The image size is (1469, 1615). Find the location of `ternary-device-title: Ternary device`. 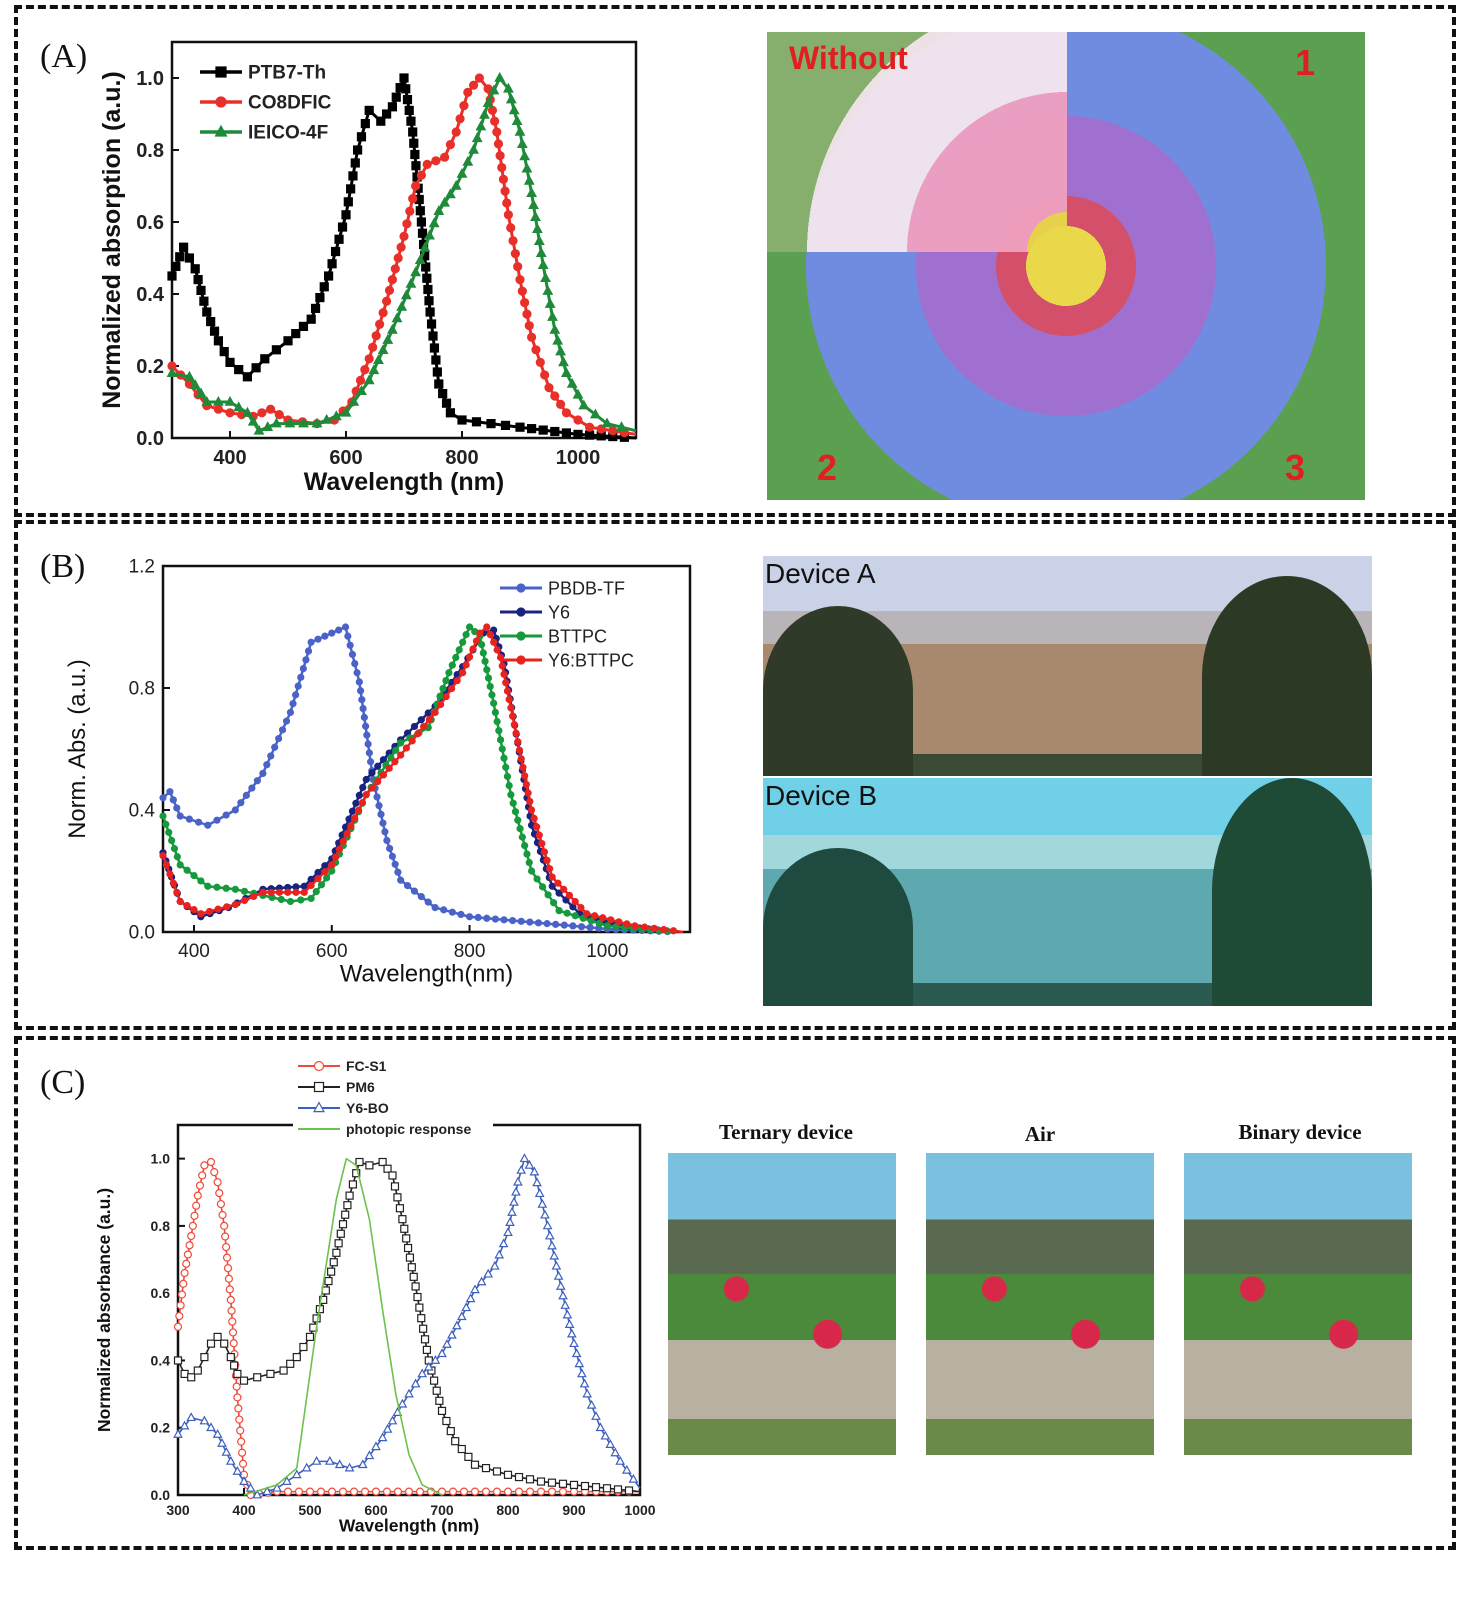

ternary-device-title: Ternary device is located at coordinates (786, 1132).